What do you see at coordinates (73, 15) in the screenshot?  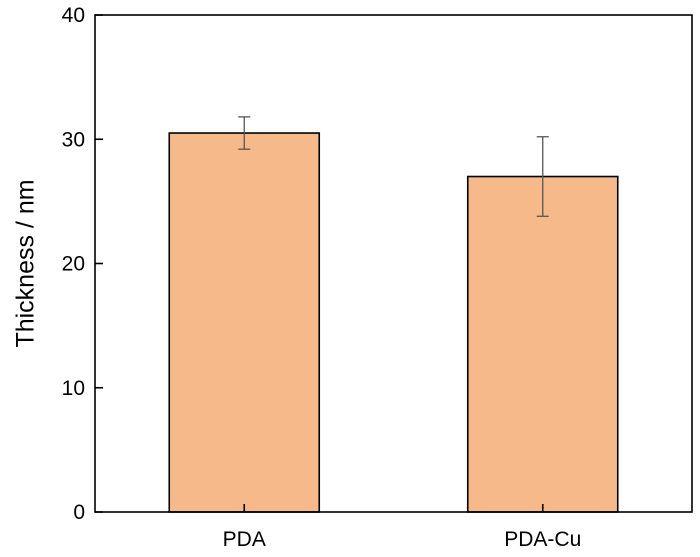 I see `y-tick-label: 40` at bounding box center [73, 15].